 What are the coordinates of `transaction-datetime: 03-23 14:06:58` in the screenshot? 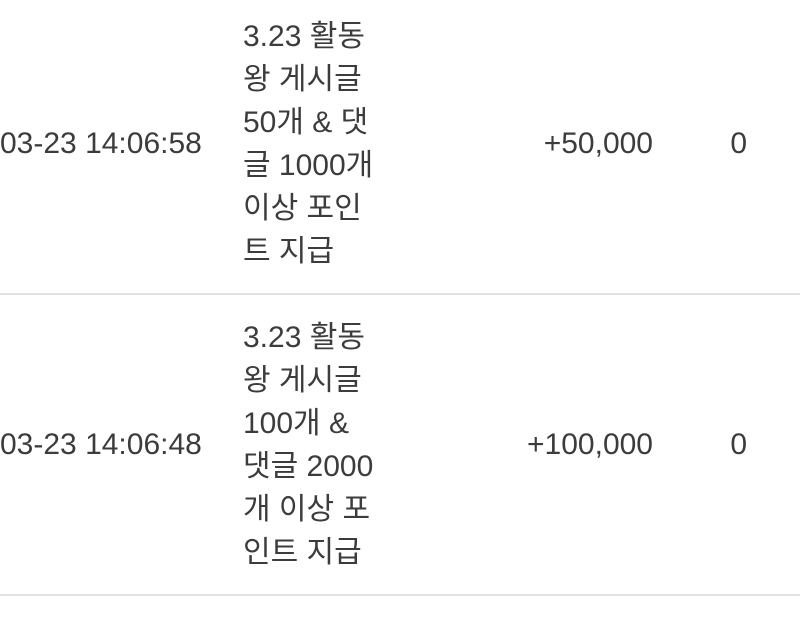 It's located at (101, 143).